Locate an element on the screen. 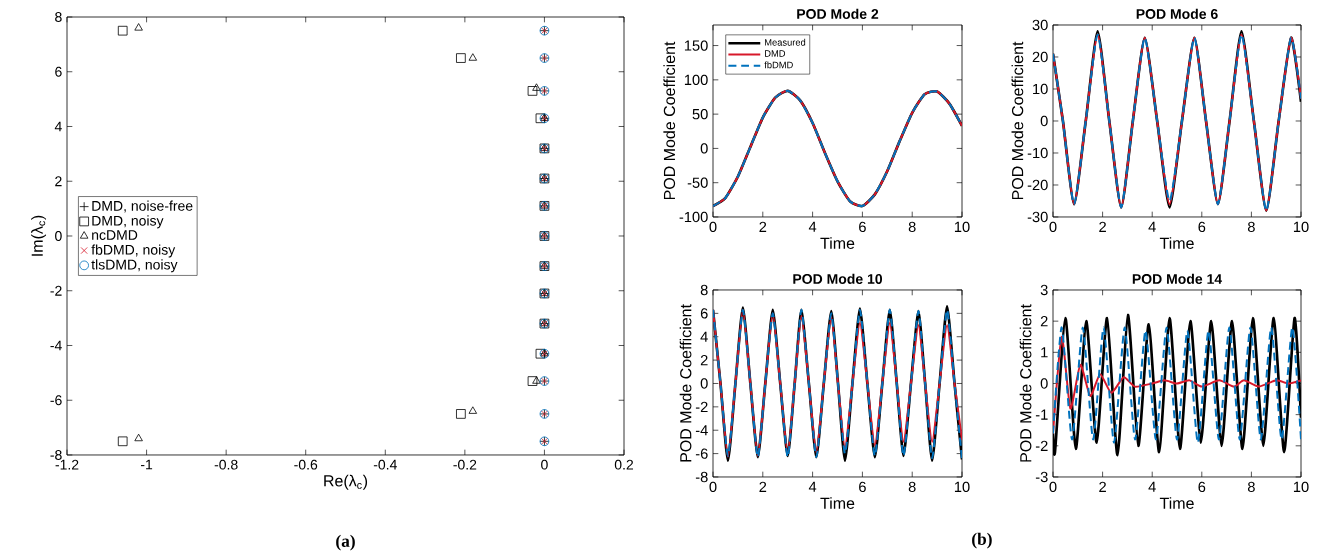 The width and height of the screenshot is (1322, 555). y-tick-label: 150 is located at coordinates (696, 45).